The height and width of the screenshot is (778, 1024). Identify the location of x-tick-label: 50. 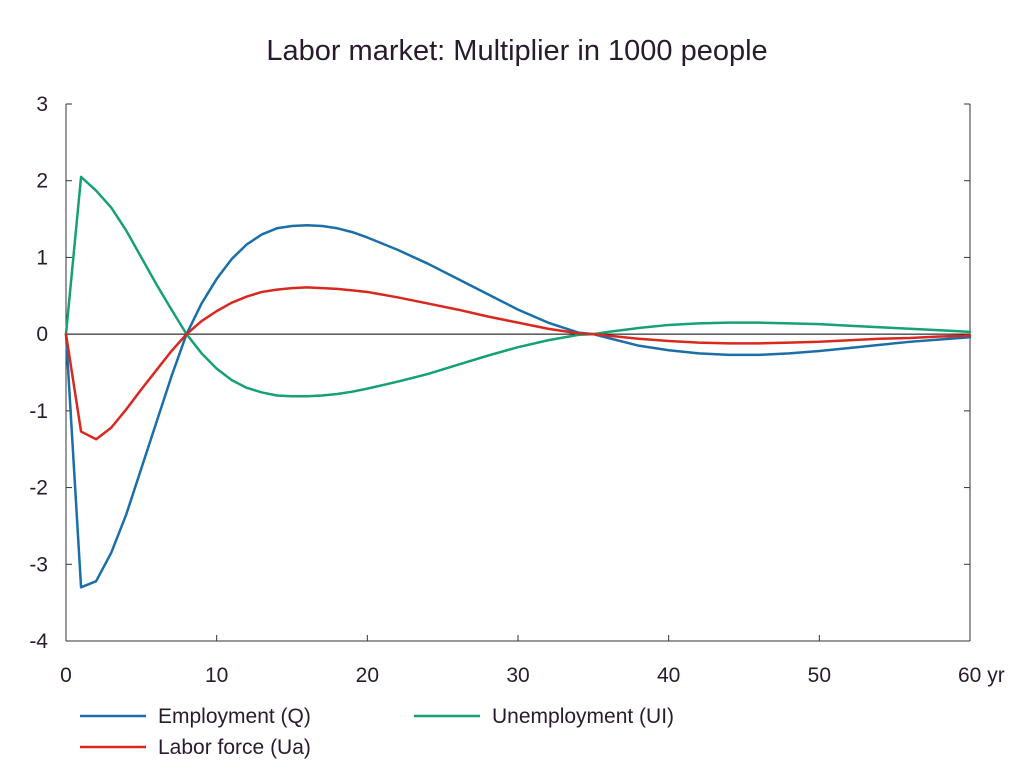
(819, 675).